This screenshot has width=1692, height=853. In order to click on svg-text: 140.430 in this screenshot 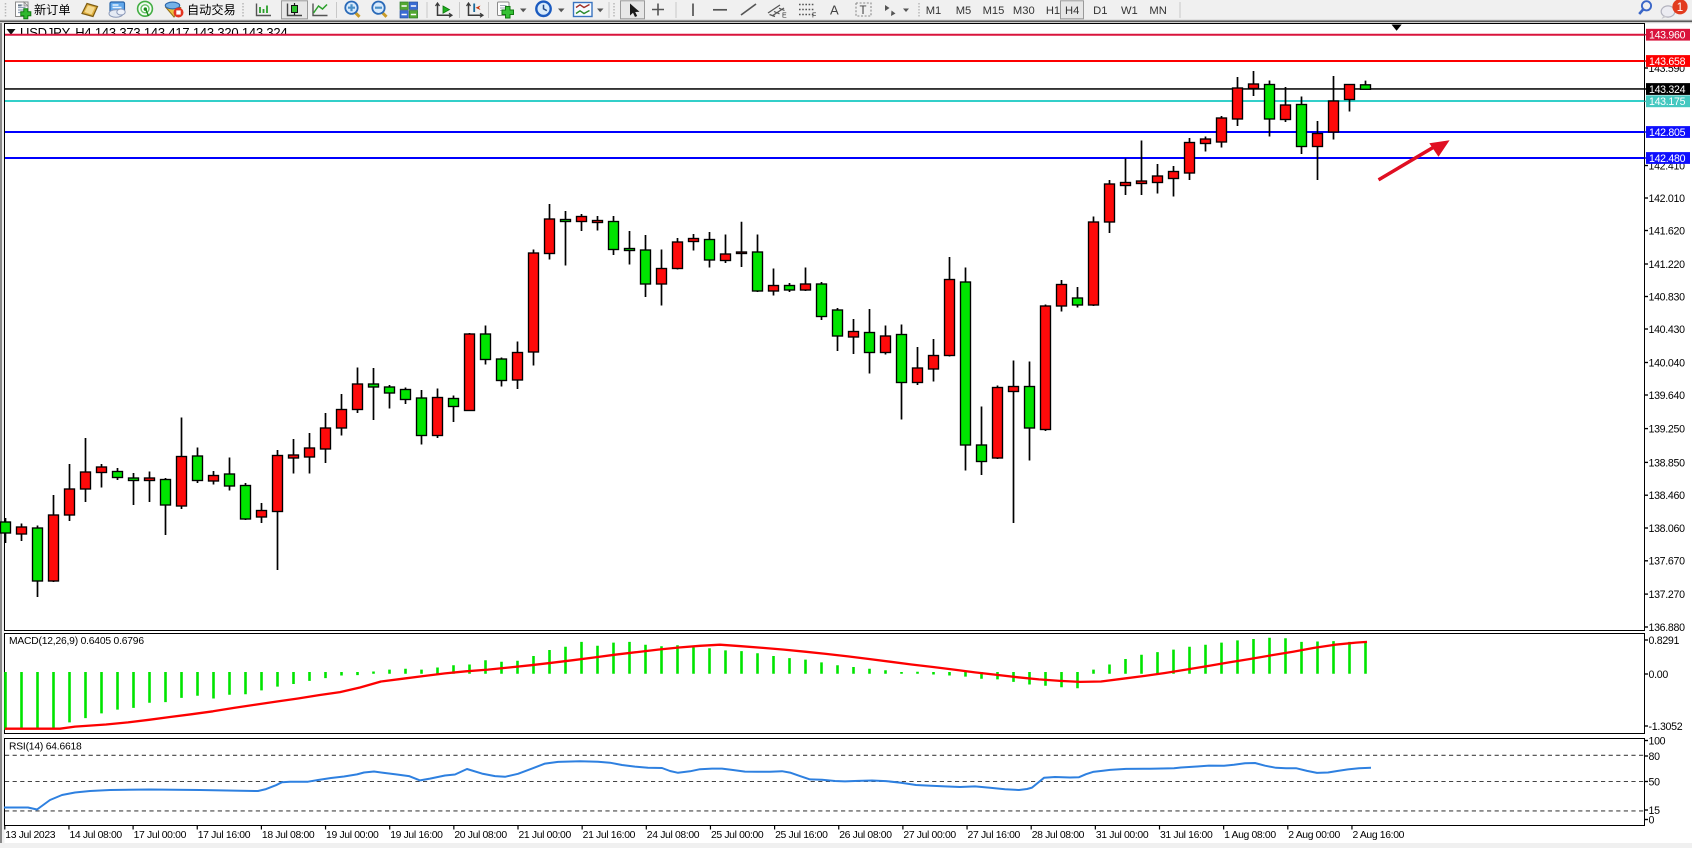, I will do `click(1667, 330)`.